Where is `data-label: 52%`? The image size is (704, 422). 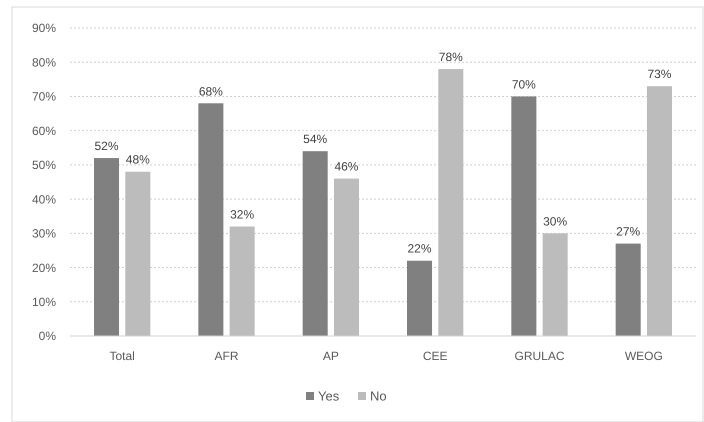
data-label: 52% is located at coordinates (106, 146).